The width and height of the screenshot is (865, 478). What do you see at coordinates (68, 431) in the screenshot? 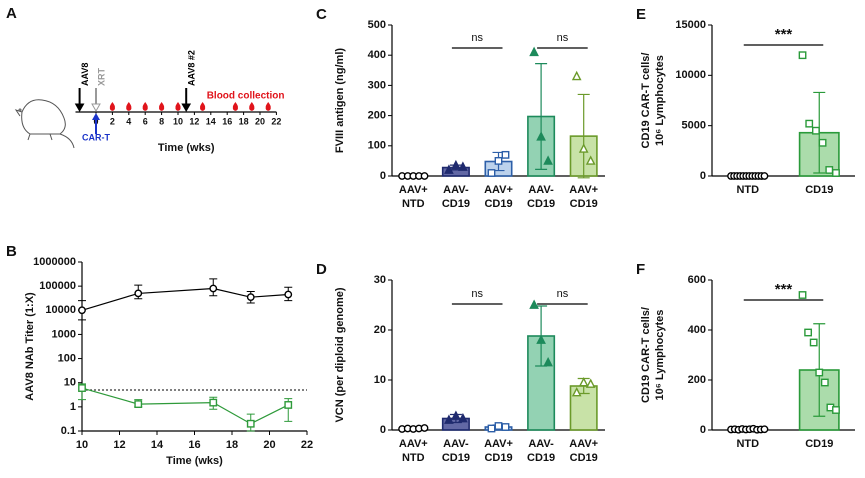
I see `y-tick-label: 0.1` at bounding box center [68, 431].